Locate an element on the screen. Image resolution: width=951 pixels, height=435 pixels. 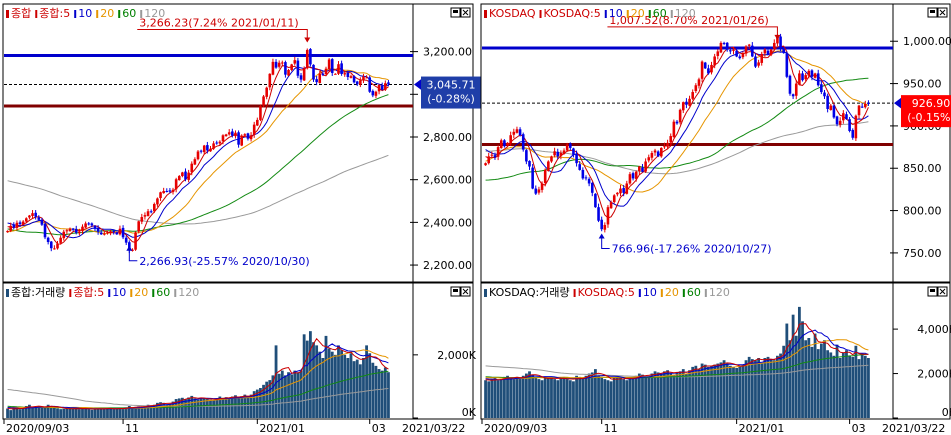
vol-tick-label: 2,000K is located at coordinates (456, 355).